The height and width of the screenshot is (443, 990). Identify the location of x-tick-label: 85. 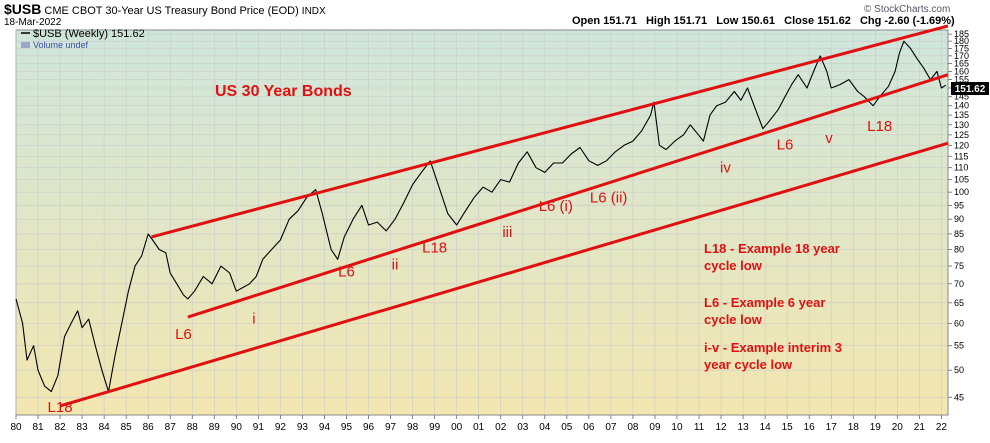
(127, 427).